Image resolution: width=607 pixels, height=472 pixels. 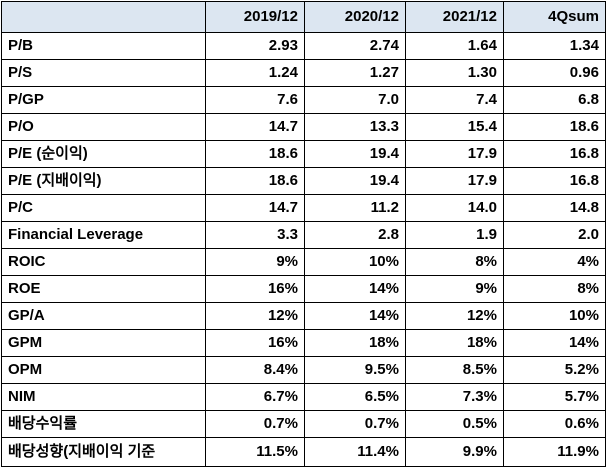 I want to click on value-cell: 7.0, so click(x=355, y=100).